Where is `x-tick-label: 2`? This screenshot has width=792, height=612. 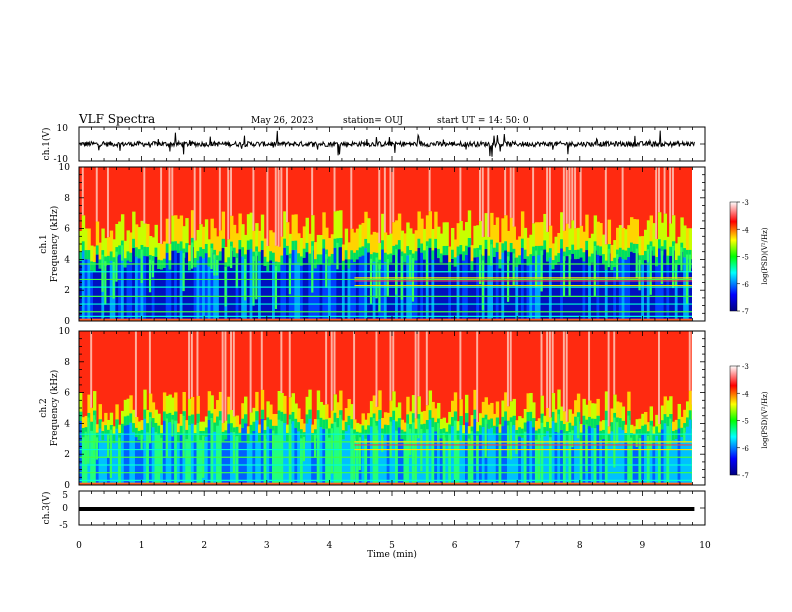 x-tick-label: 2 is located at coordinates (204, 546).